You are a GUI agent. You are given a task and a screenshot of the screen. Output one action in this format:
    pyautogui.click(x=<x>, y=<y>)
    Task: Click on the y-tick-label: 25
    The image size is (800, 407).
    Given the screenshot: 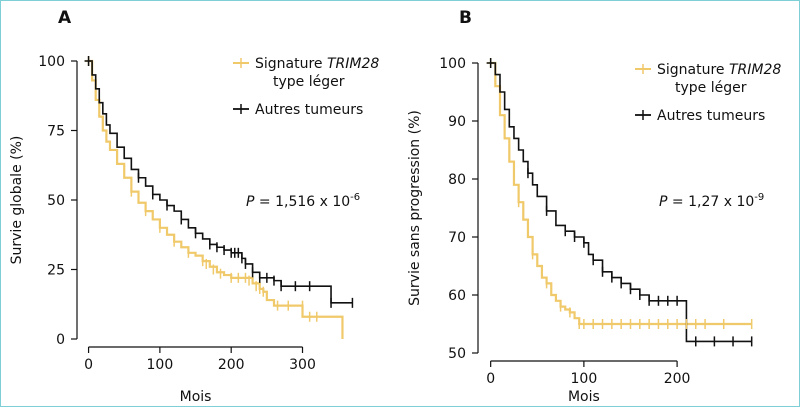 What is the action you would take?
    pyautogui.click(x=56, y=271)
    